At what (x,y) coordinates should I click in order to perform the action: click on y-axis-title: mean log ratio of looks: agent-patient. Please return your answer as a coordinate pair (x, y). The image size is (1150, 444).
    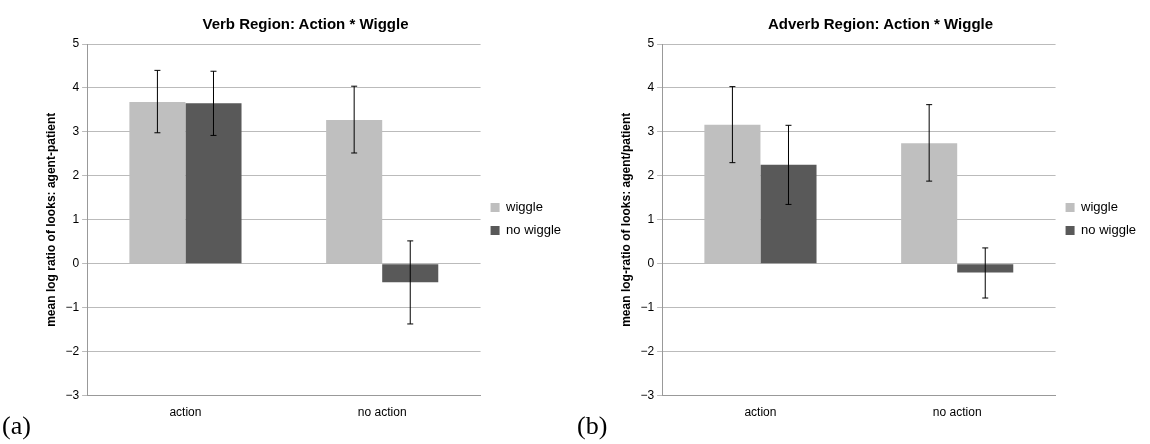
    Looking at the image, I should click on (50, 219).